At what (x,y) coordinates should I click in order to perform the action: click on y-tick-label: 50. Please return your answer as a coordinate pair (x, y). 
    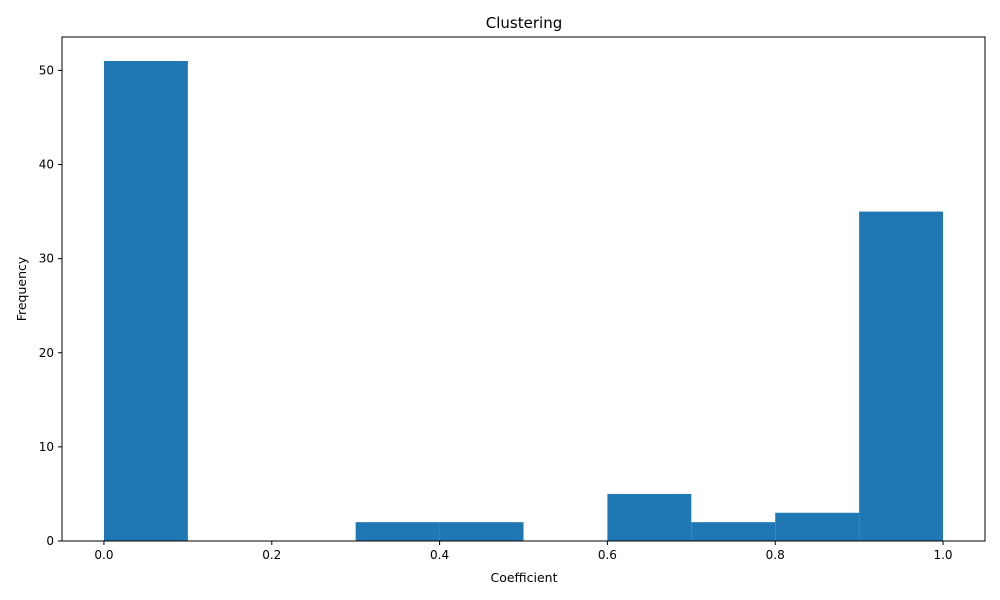
    Looking at the image, I should click on (46, 70).